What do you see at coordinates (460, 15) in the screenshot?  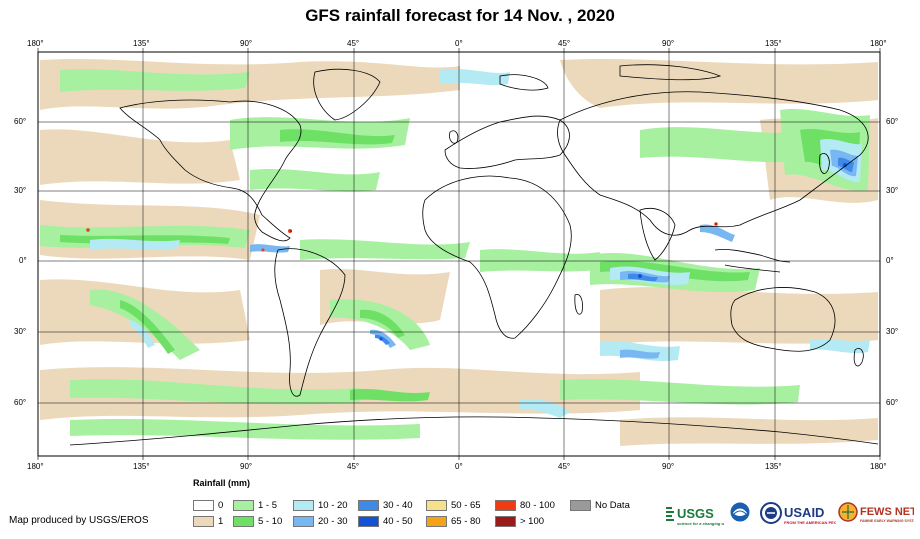 I see `map-title: GFS rainfall forecast for 14 Nov. , 2020` at bounding box center [460, 15].